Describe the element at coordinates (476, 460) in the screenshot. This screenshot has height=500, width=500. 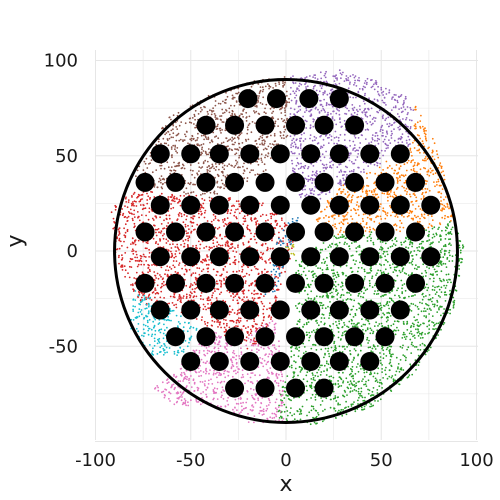
I see `x-tick-label: 100` at that location.